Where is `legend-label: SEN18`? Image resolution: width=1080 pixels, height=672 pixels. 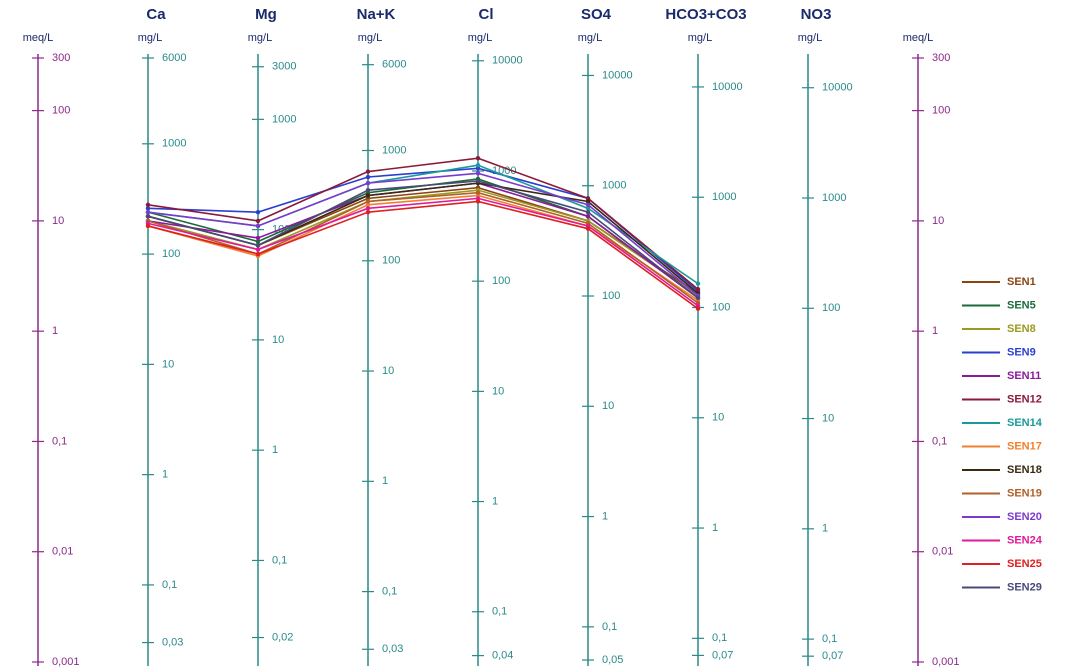
legend-label: SEN18 is located at coordinates (1024, 470).